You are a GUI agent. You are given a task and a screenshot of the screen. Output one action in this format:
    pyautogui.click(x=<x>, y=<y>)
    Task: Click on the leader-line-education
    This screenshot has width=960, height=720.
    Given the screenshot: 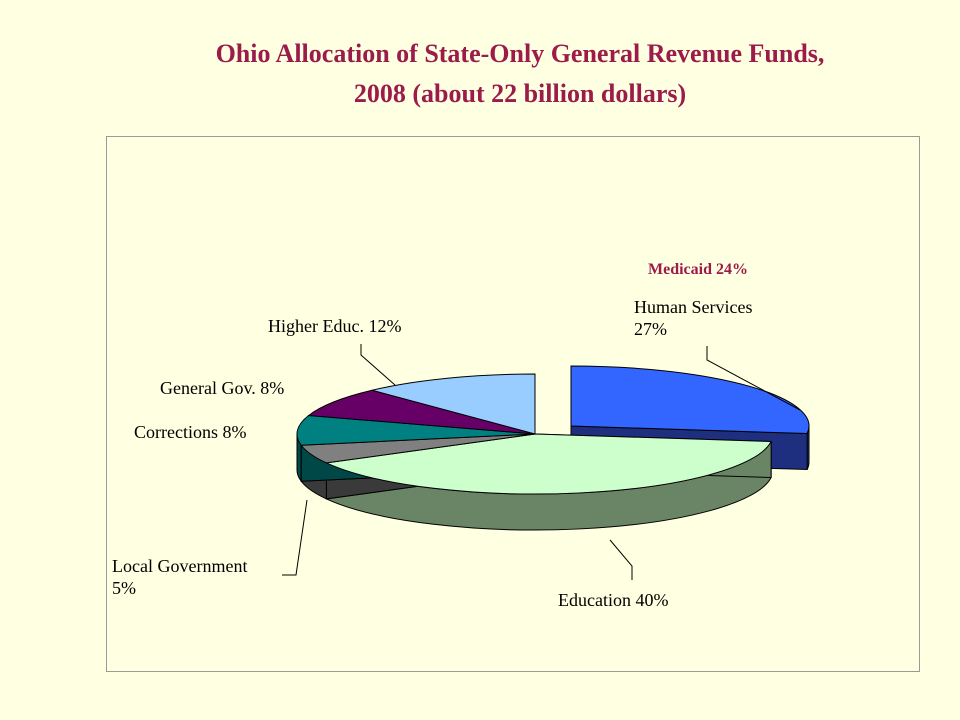 What is the action you would take?
    pyautogui.click(x=621, y=559)
    